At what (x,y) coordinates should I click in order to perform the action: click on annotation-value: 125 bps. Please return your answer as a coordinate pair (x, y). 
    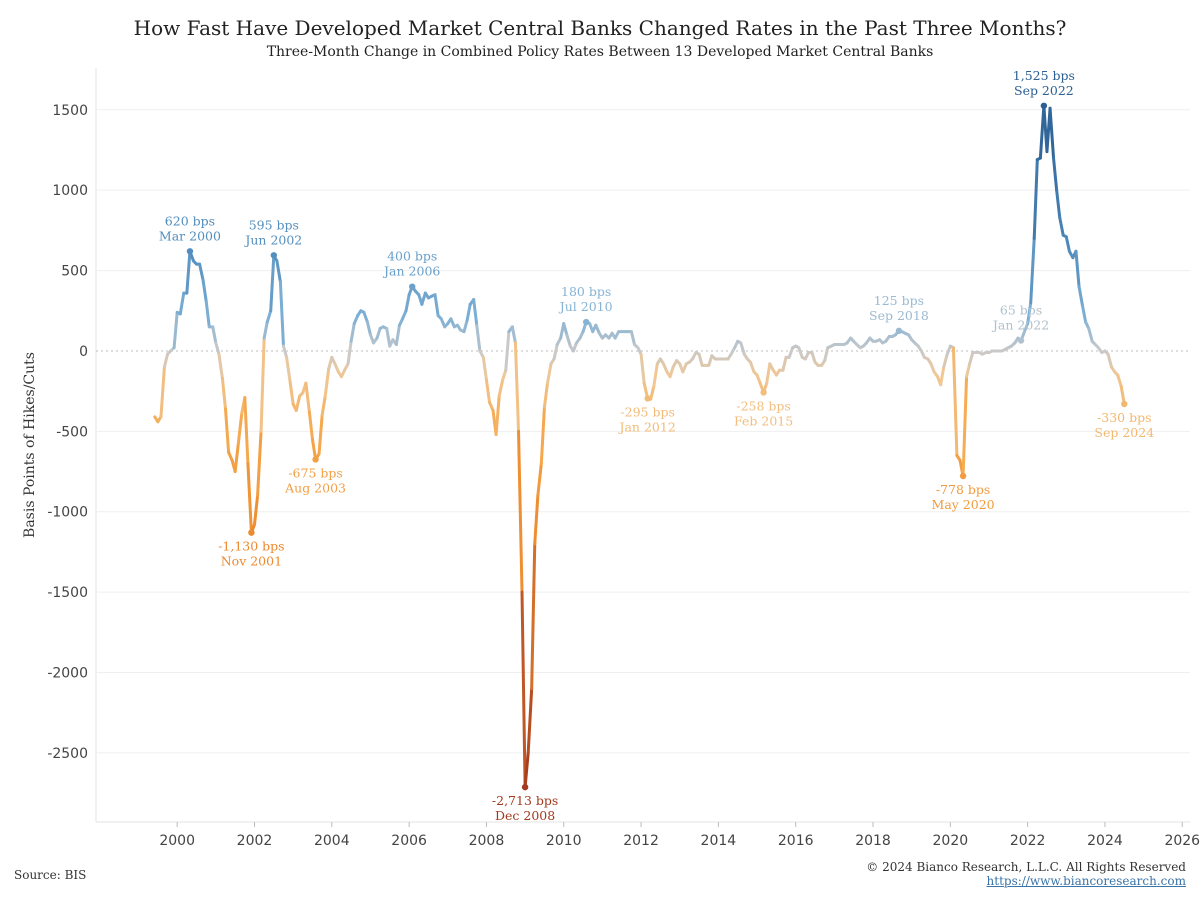
    Looking at the image, I should click on (899, 300).